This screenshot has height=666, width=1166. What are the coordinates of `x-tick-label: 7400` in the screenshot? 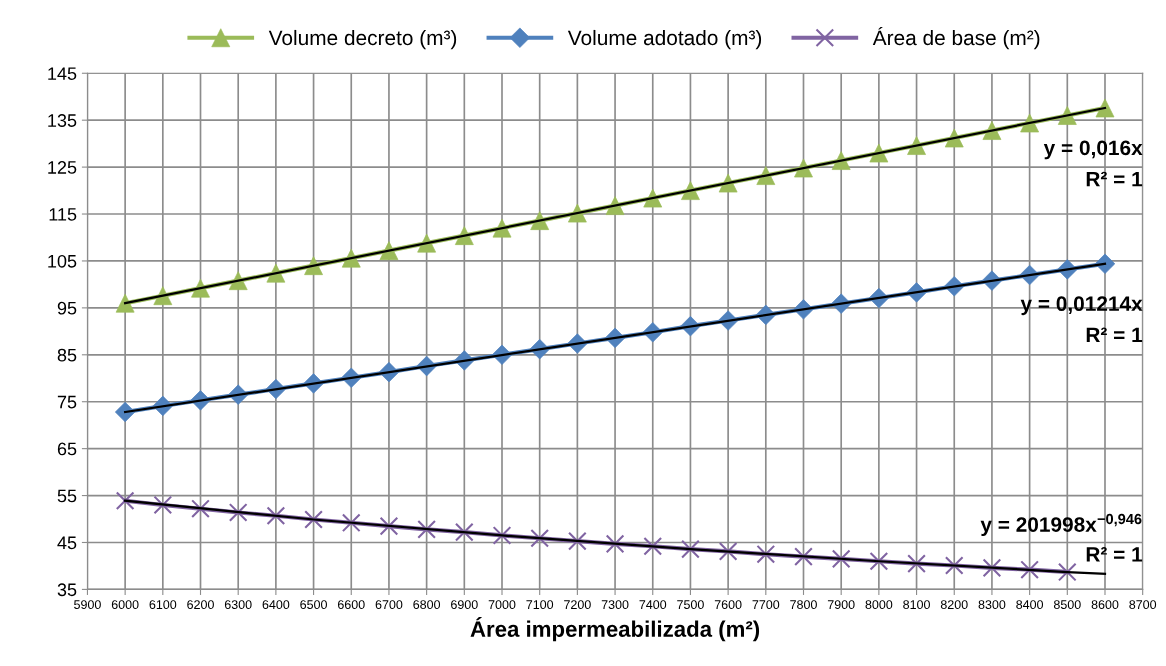 It's located at (653, 605).